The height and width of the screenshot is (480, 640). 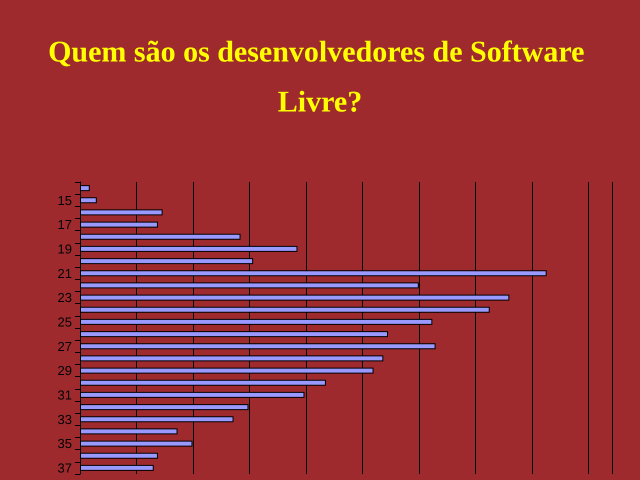 What do you see at coordinates (65, 394) in the screenshot?
I see `y-tick-label: 31` at bounding box center [65, 394].